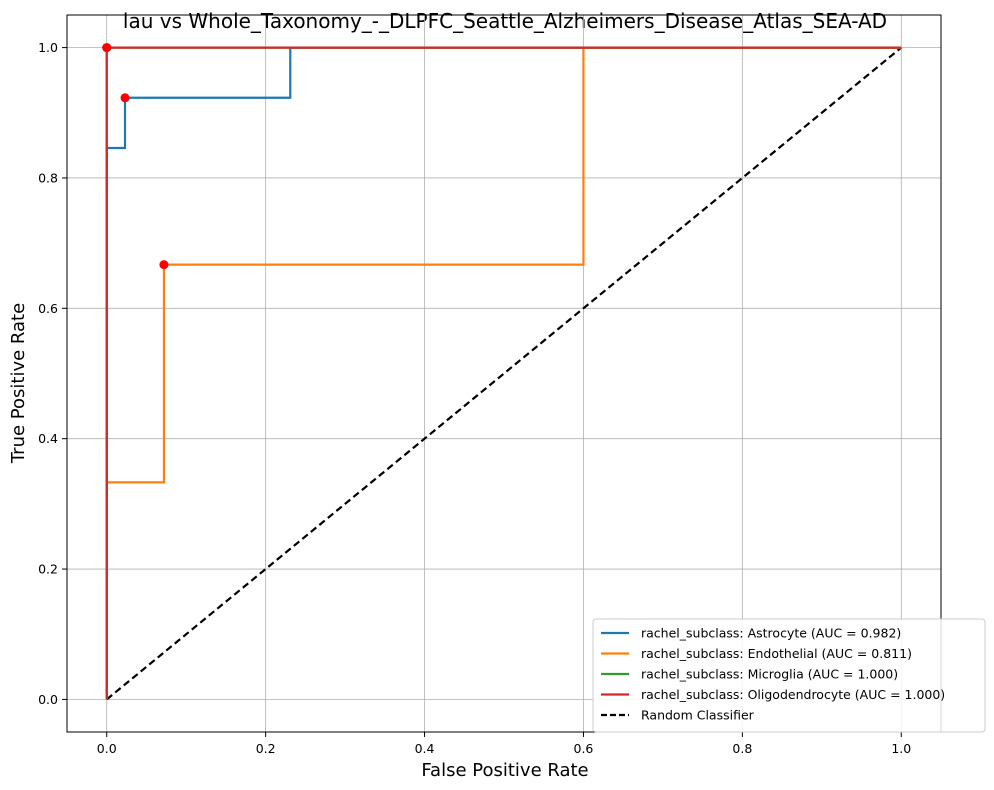  I want to click on legend-box, so click(789, 675).